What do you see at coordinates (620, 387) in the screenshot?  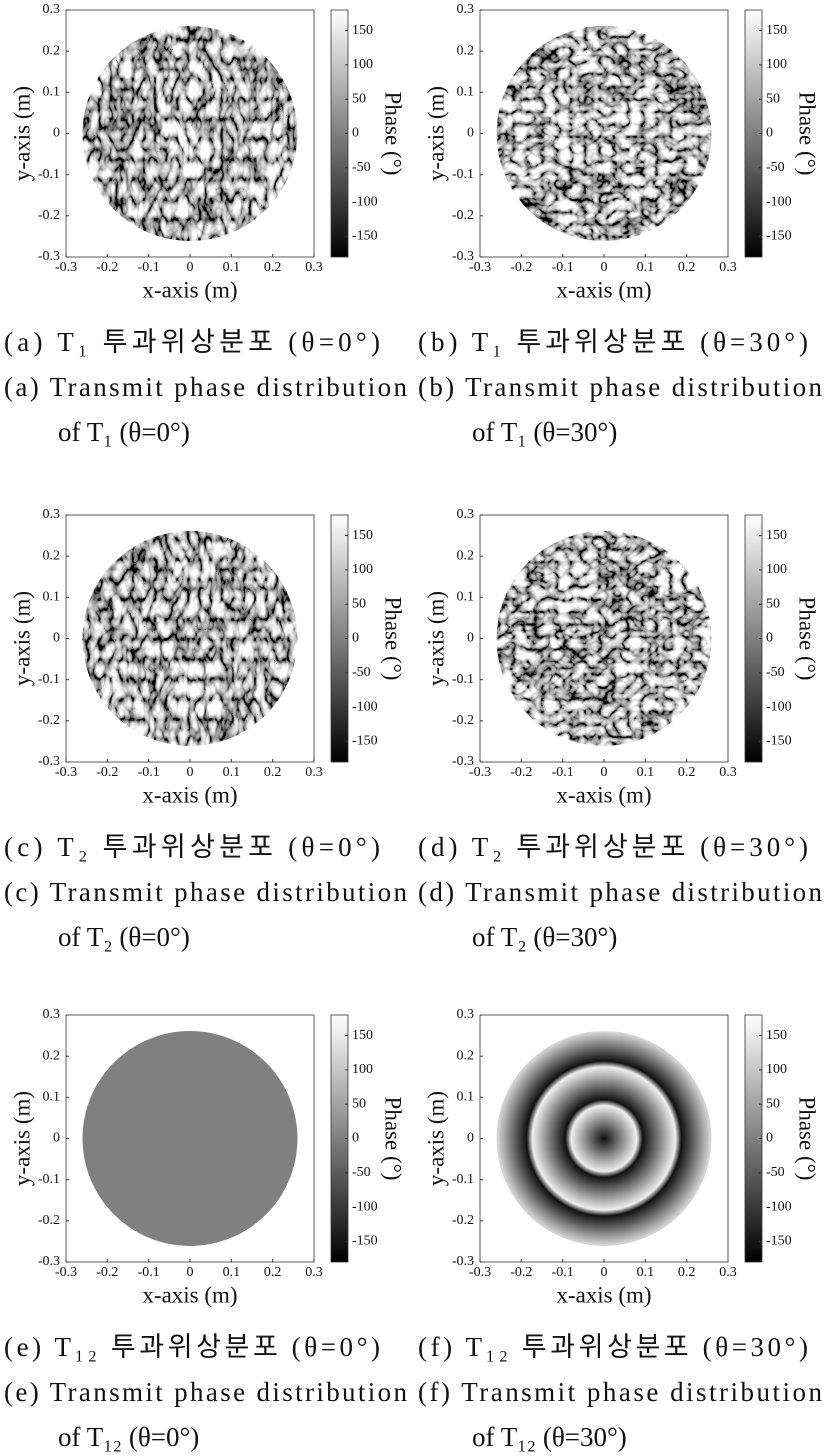 I see `caption-english: (b) Transmit phase distribution` at bounding box center [620, 387].